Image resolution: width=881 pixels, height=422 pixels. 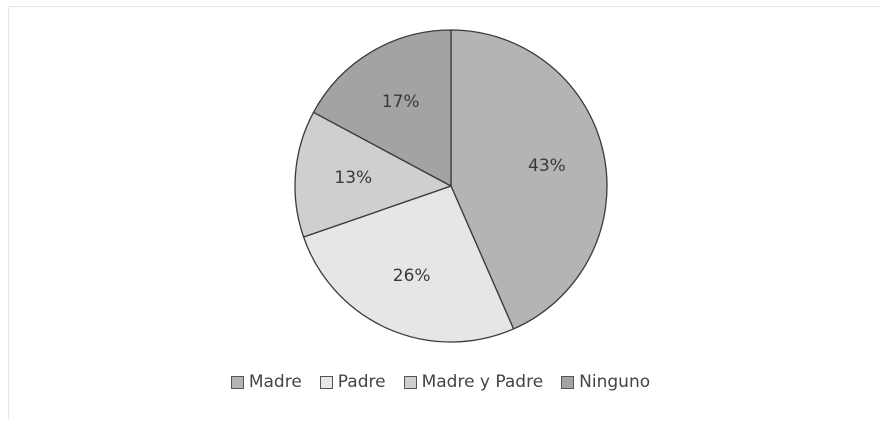 I want to click on legend-item-ninguno: Ninguno, so click(x=605, y=382).